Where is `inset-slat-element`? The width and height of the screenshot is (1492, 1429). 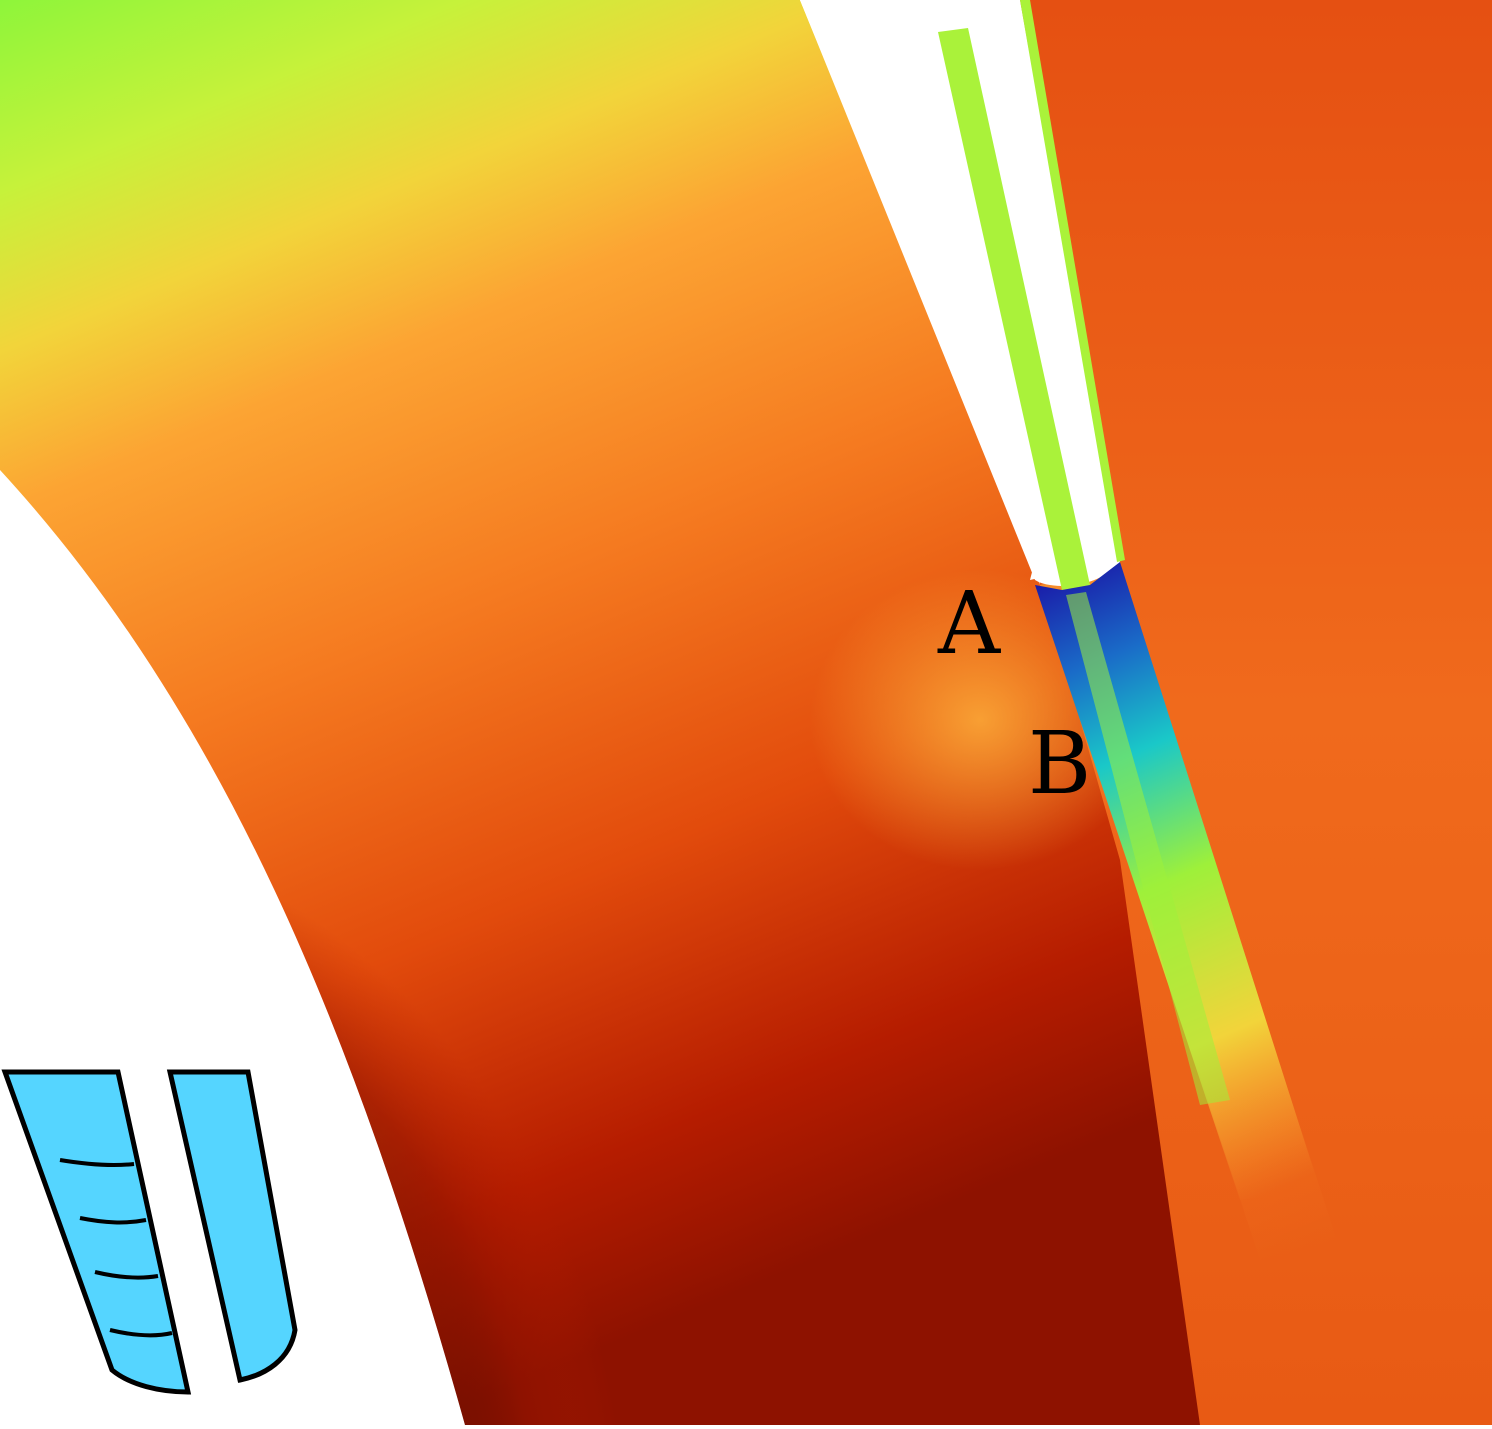 inset-slat-element is located at coordinates (232, 1226).